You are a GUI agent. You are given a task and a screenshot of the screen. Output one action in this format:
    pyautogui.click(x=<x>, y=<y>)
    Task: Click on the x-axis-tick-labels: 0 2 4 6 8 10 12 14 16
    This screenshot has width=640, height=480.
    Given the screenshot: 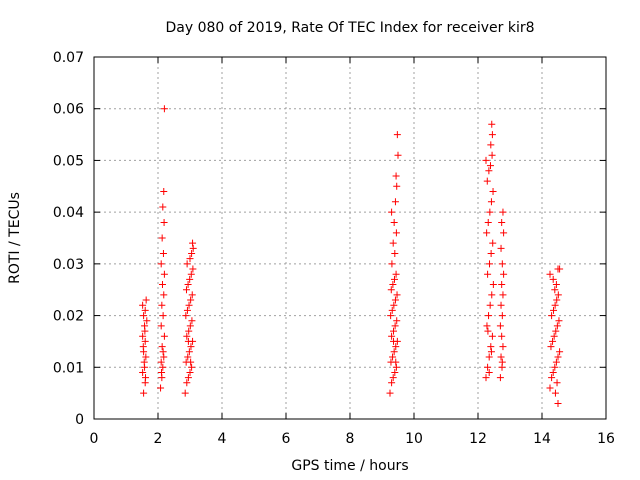 What is the action you would take?
    pyautogui.click(x=352, y=439)
    